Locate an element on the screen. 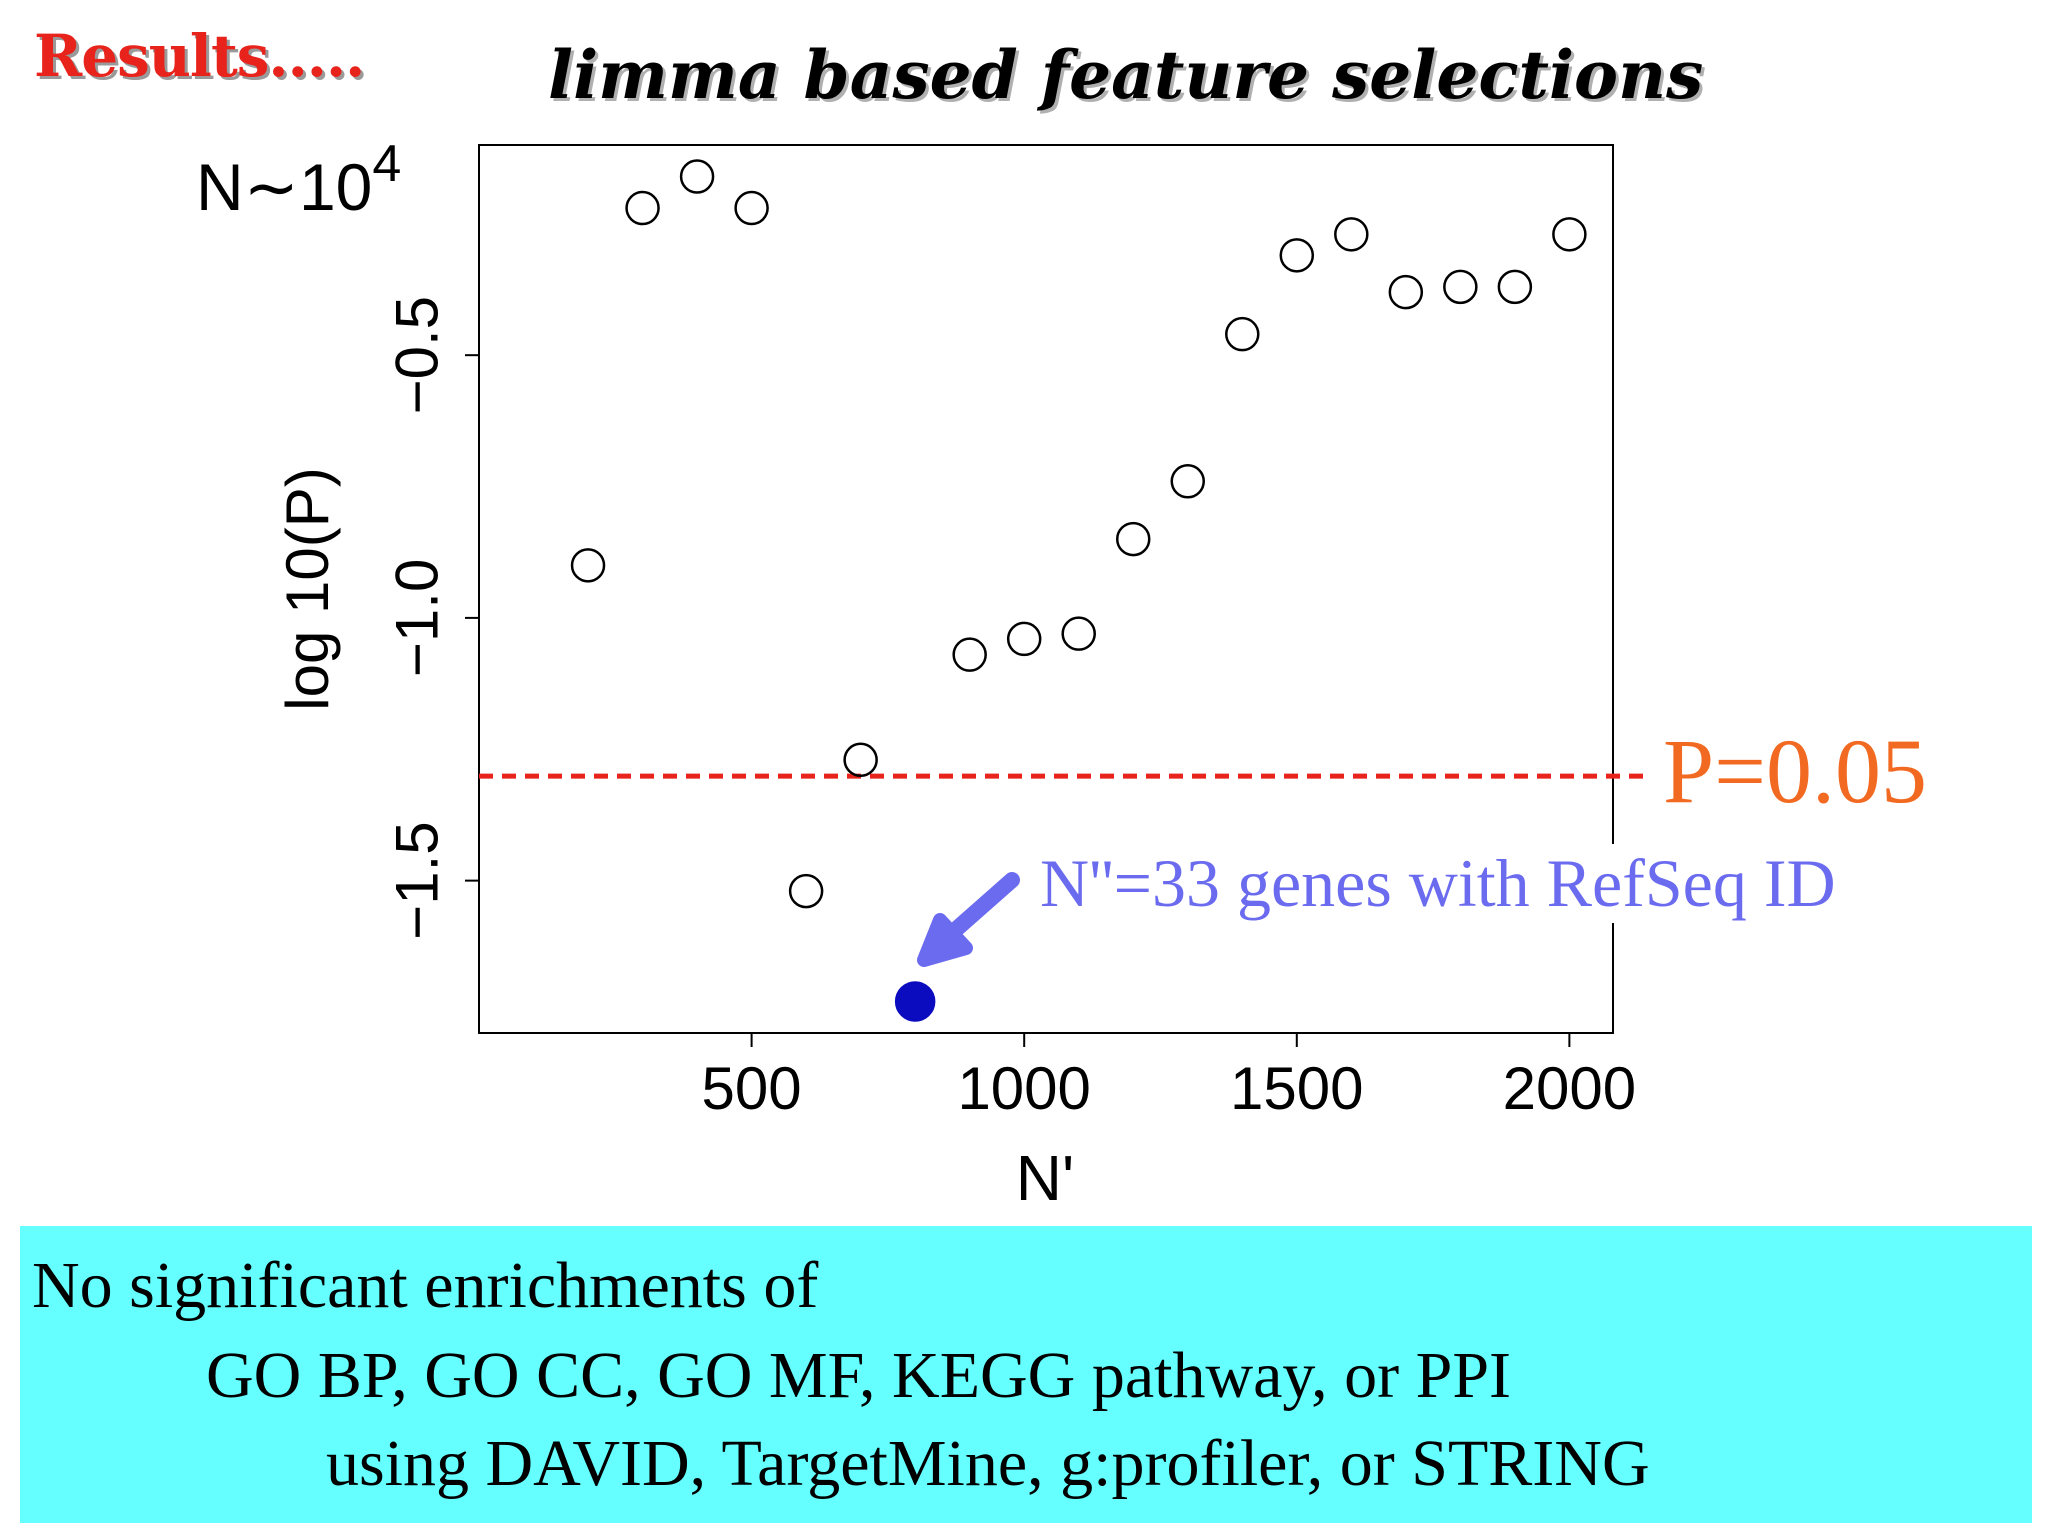 This screenshot has height=1535, width=2048. y-axis: −1.5 −1.0 −0.5 is located at coordinates (431, 618).